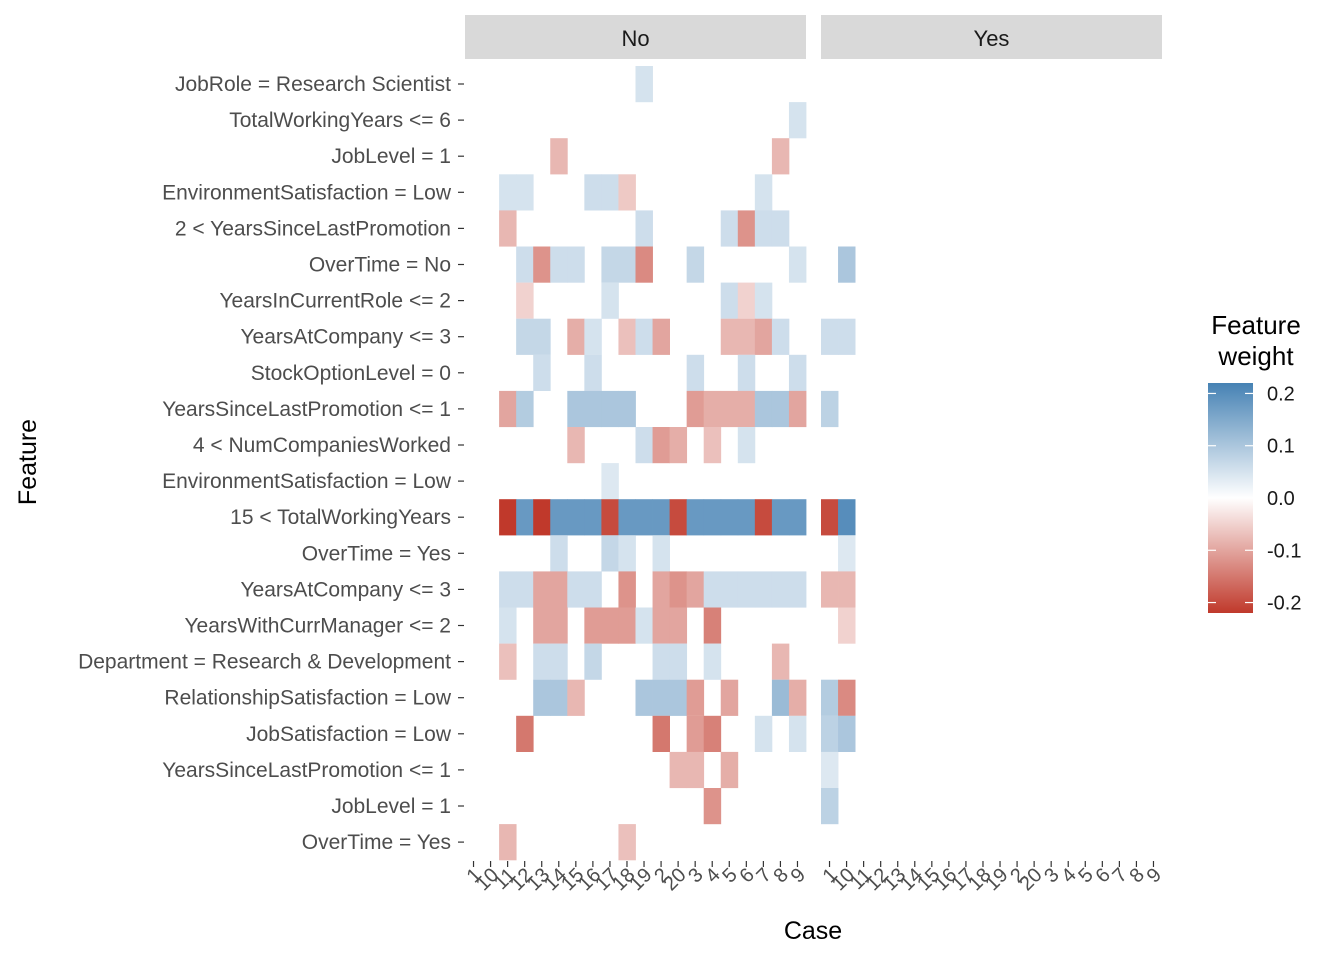 Image resolution: width=1344 pixels, height=960 pixels. What do you see at coordinates (349, 734) in the screenshot?
I see `feature-label: JobSatisfaction = Low` at bounding box center [349, 734].